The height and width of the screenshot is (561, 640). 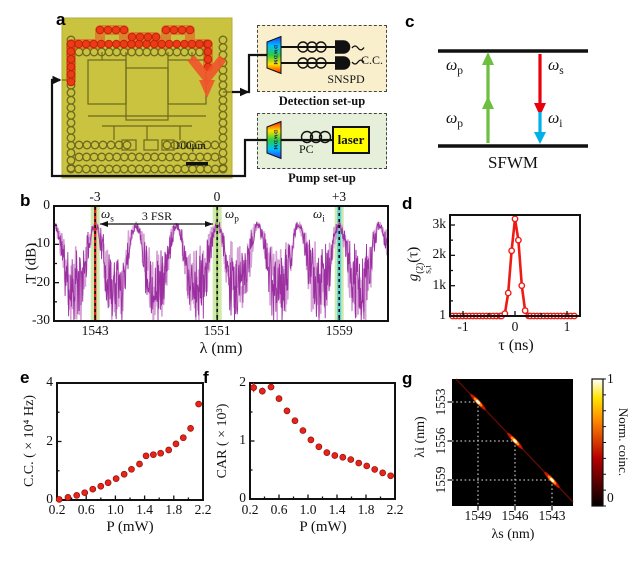 What do you see at coordinates (174, 509) in the screenshot?
I see `e-xtick-label: 1.8` at bounding box center [174, 509].